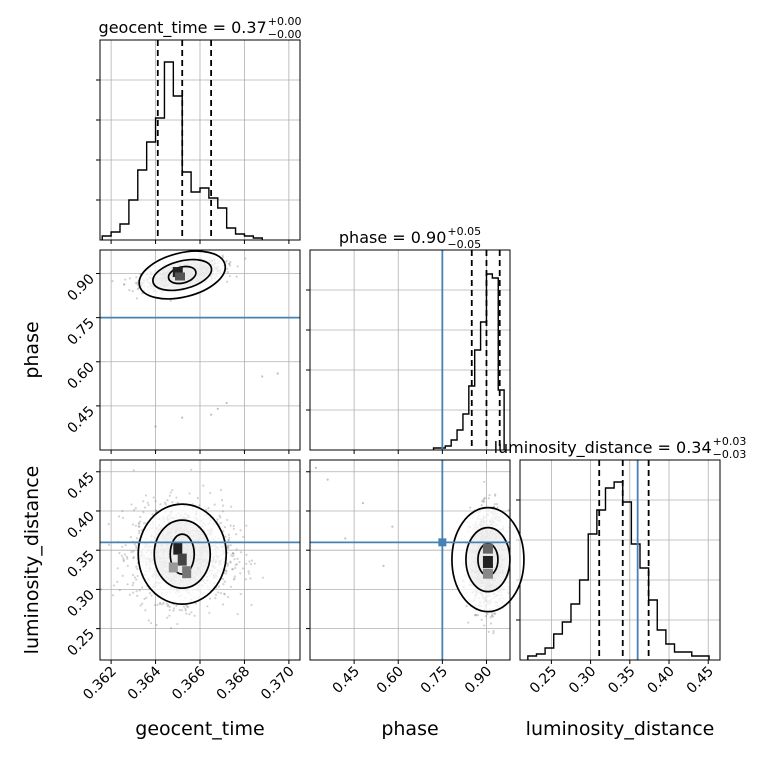 The width and height of the screenshot is (760, 760). What do you see at coordinates (80, 419) in the screenshot?
I see `phase-axis-ytick-label: 0.45` at bounding box center [80, 419].